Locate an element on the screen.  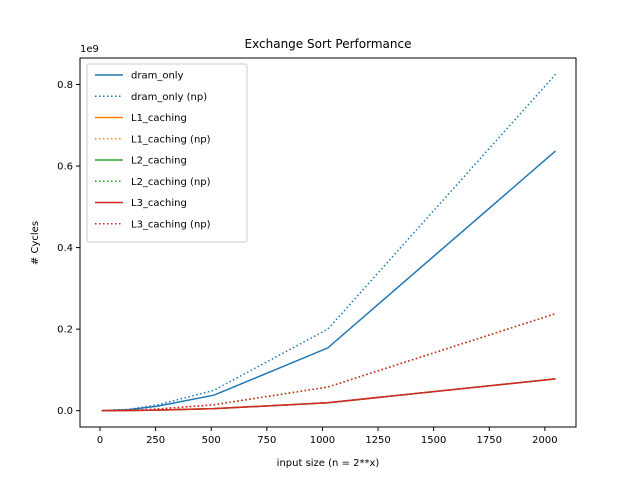
legend-label-l3-caching: L3_caching is located at coordinates (159, 203).